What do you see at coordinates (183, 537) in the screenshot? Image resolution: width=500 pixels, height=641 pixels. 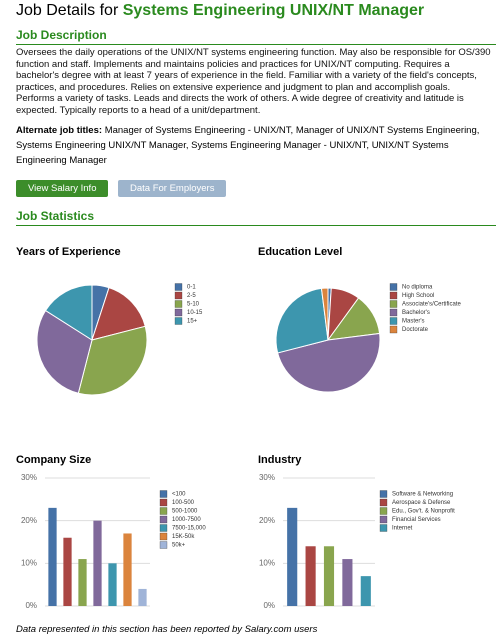 I see `legend-label: 15K-50k` at bounding box center [183, 537].